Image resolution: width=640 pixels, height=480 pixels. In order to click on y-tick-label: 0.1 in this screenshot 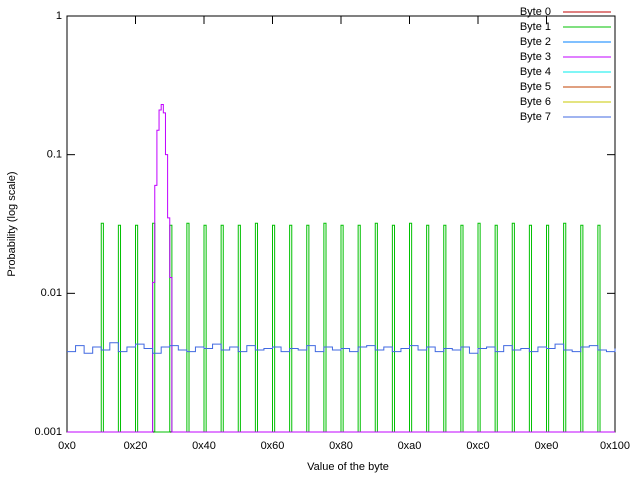, I will do `click(54, 155)`.